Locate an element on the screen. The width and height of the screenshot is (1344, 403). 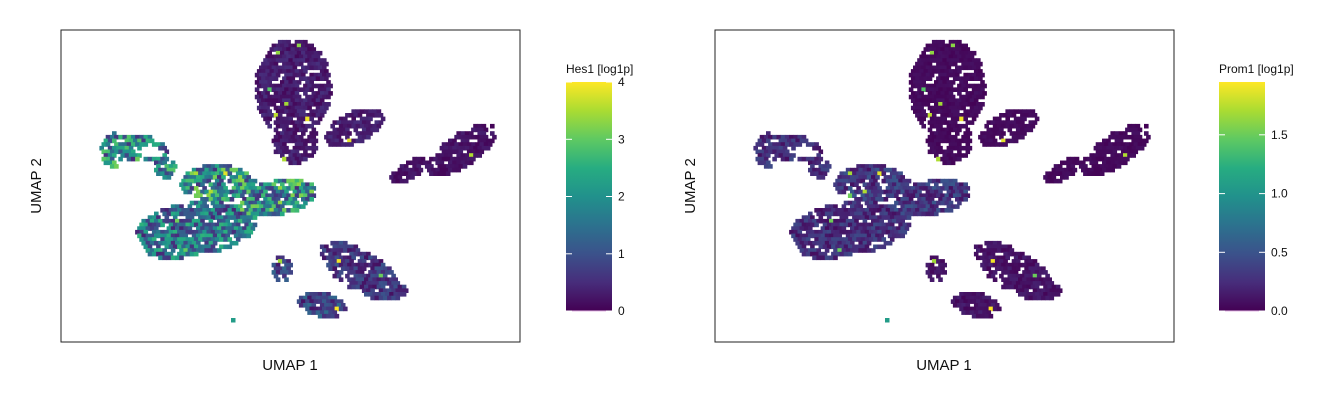
colorbar-tick-label: 2 is located at coordinates (621, 197).